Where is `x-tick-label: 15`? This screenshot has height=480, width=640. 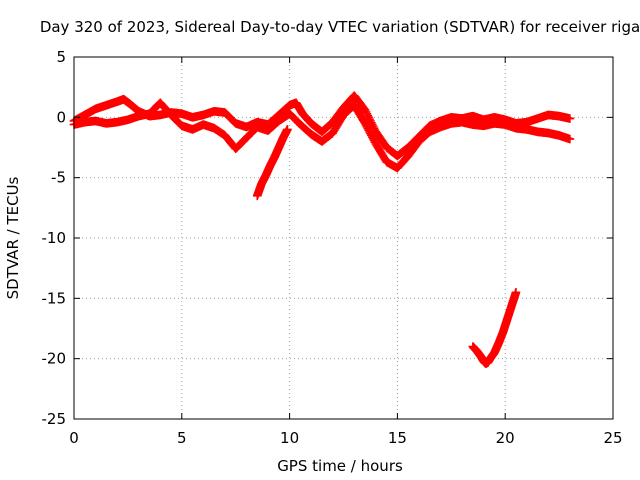 x-tick-label: 15 is located at coordinates (397, 438).